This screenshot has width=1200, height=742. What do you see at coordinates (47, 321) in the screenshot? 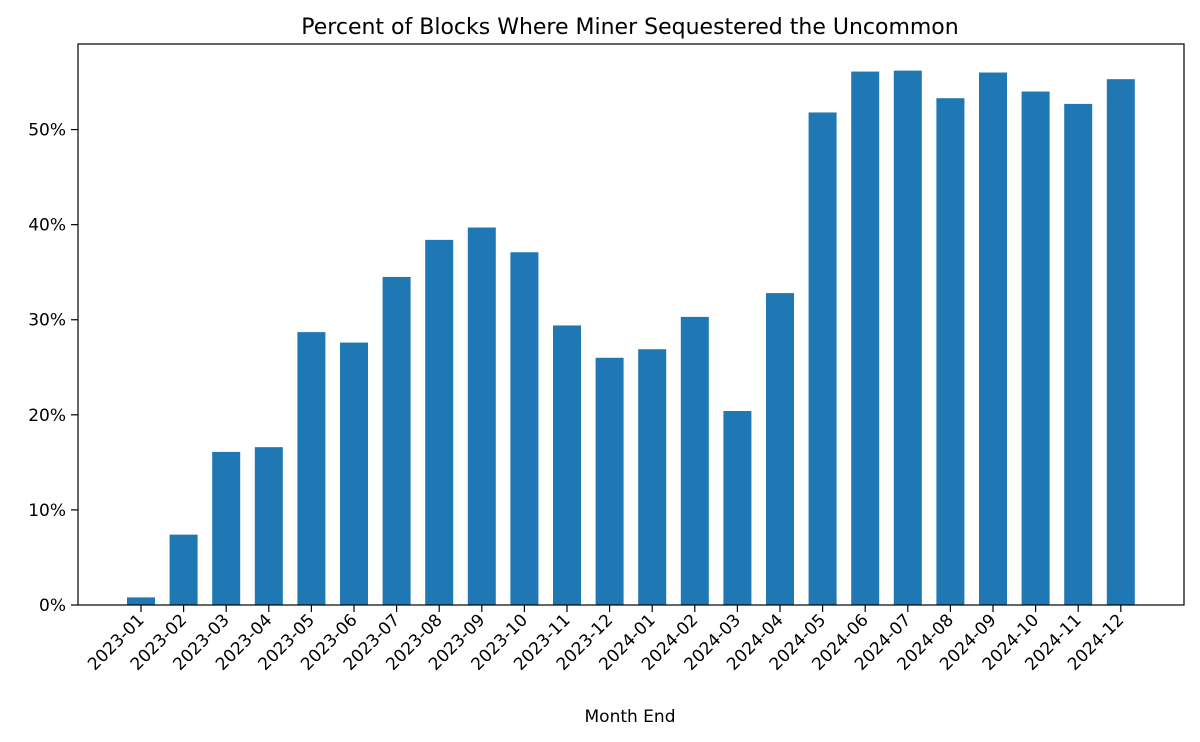
I see `y-tick-label: 30%` at bounding box center [47, 321].